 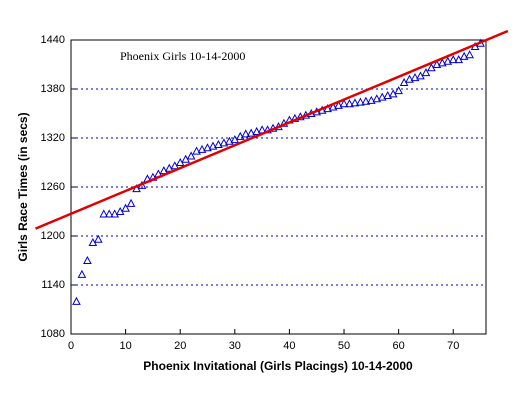 I want to click on x-tick-label: 0, so click(x=71, y=346).